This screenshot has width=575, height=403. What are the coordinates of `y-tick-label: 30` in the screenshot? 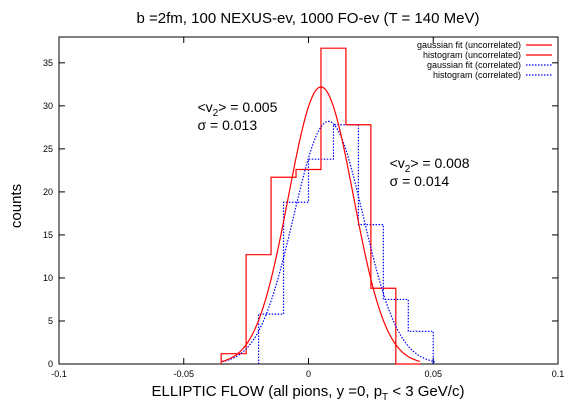 It's located at (48, 106).